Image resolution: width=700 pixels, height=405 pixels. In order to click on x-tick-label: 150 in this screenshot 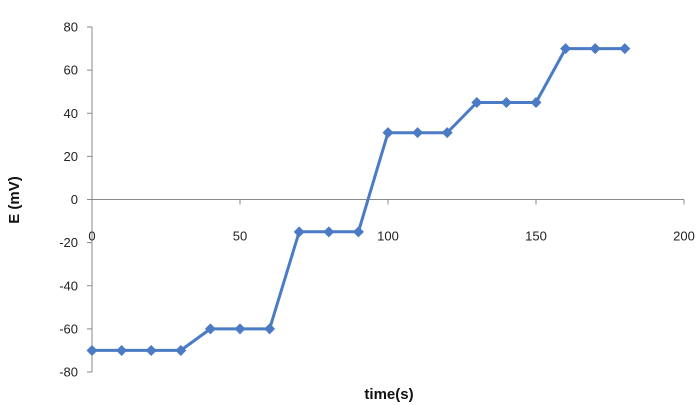, I will do `click(536, 236)`.